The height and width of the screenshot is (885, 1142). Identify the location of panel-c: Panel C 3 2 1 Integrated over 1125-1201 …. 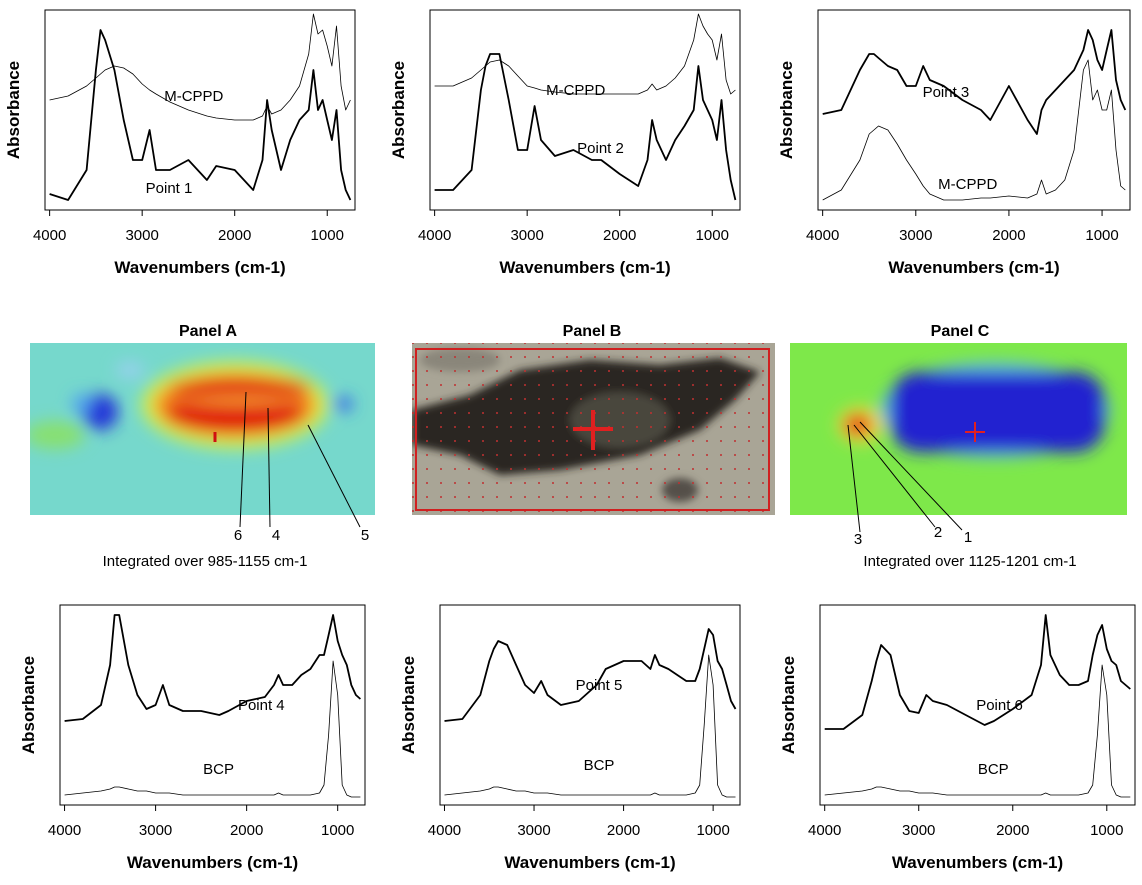
(958, 446).